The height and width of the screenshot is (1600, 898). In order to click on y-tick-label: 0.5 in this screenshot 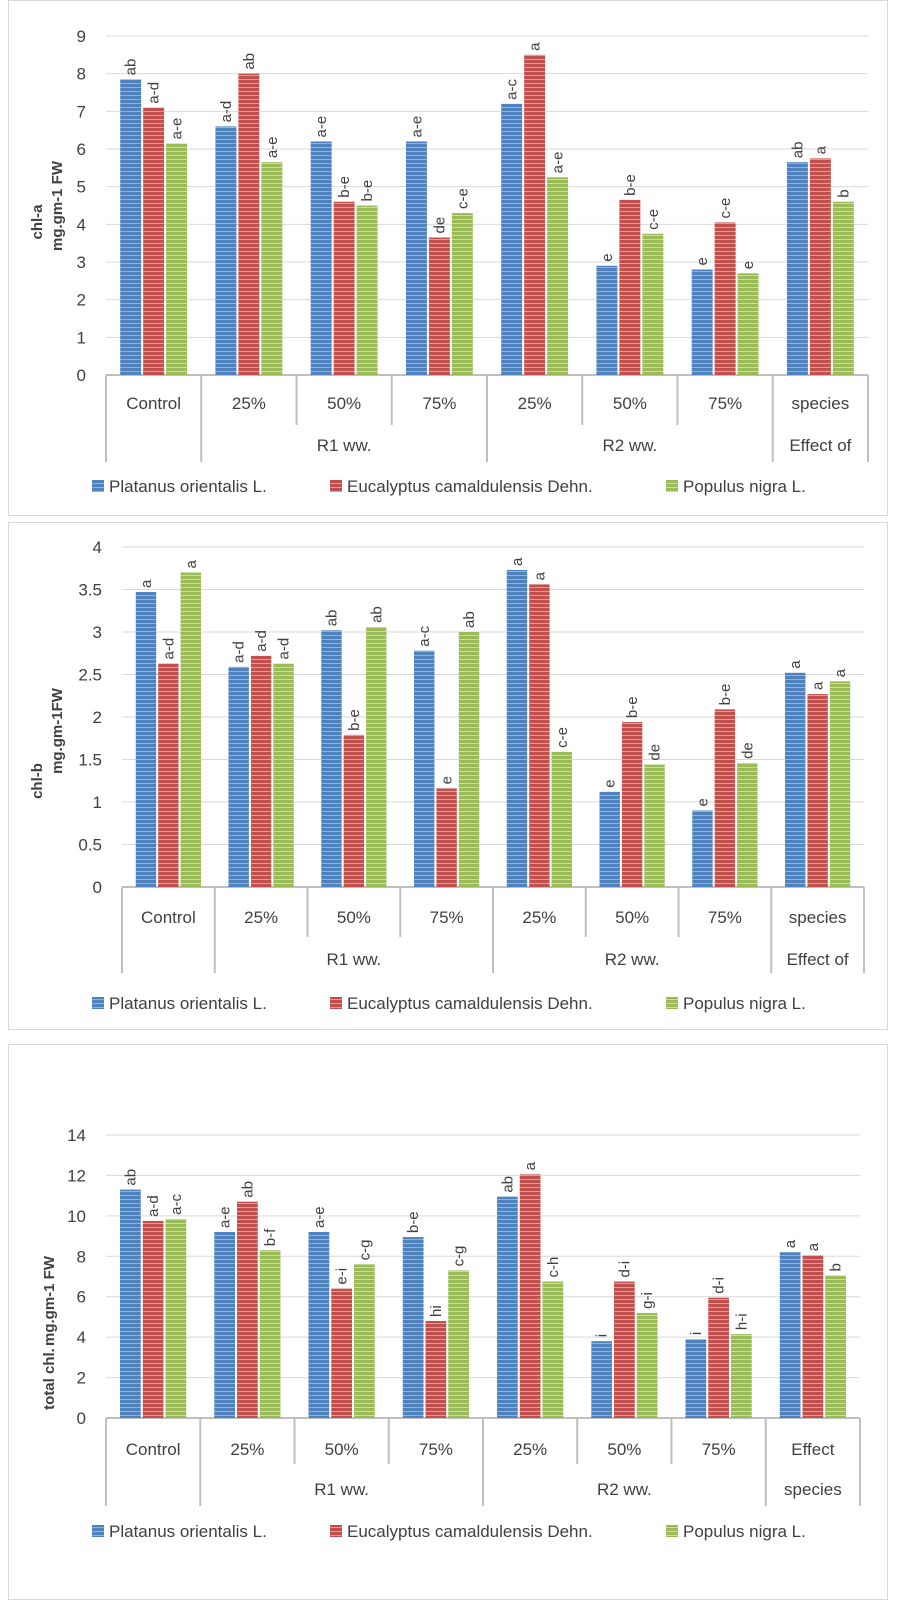, I will do `click(90, 845)`.